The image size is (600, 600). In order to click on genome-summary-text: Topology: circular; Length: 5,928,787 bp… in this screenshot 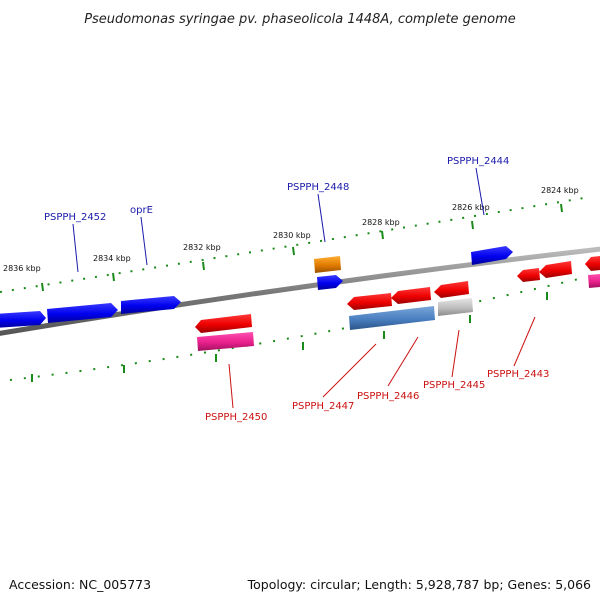, I will do `click(419, 584)`.